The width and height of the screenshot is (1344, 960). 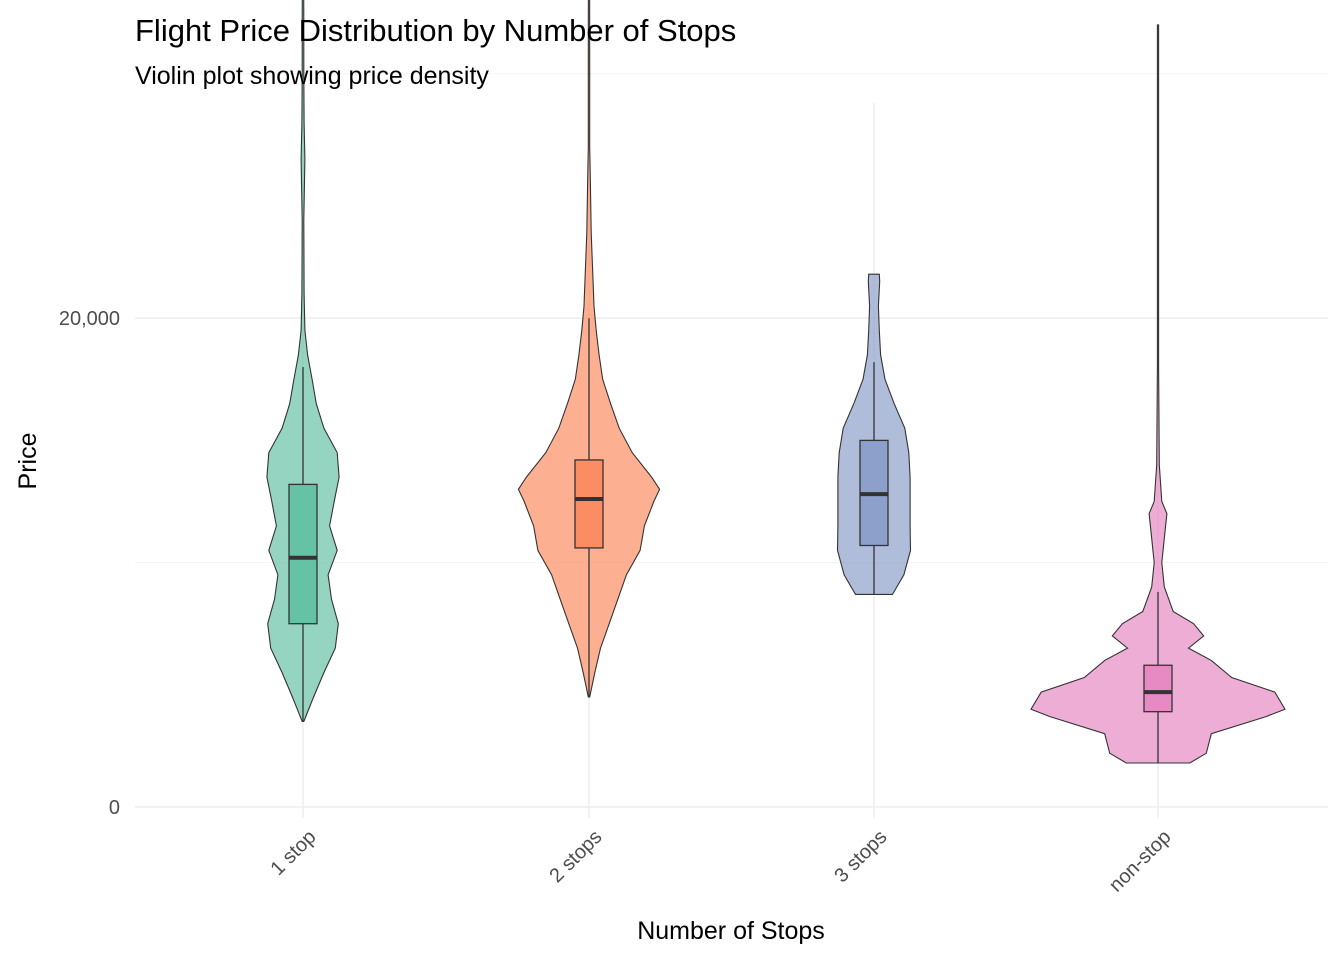 I want to click on y-tick-label: 0, so click(x=114, y=808).